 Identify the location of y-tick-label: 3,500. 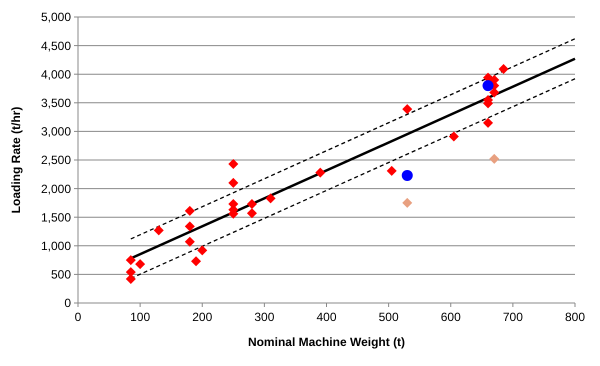
(56, 103).